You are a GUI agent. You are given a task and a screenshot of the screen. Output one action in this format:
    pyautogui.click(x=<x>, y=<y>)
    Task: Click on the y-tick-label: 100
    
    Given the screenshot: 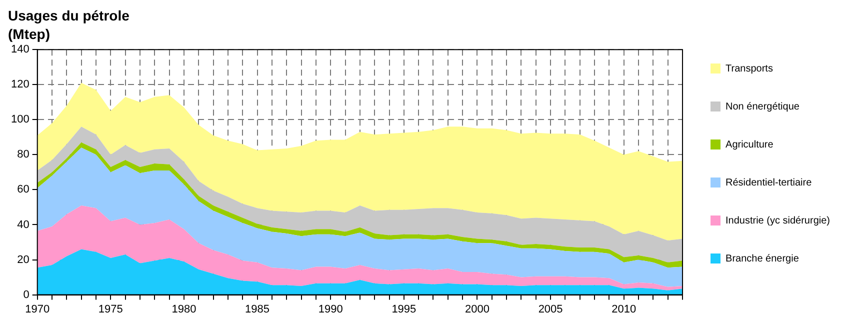 What is the action you would take?
    pyautogui.click(x=20, y=120)
    